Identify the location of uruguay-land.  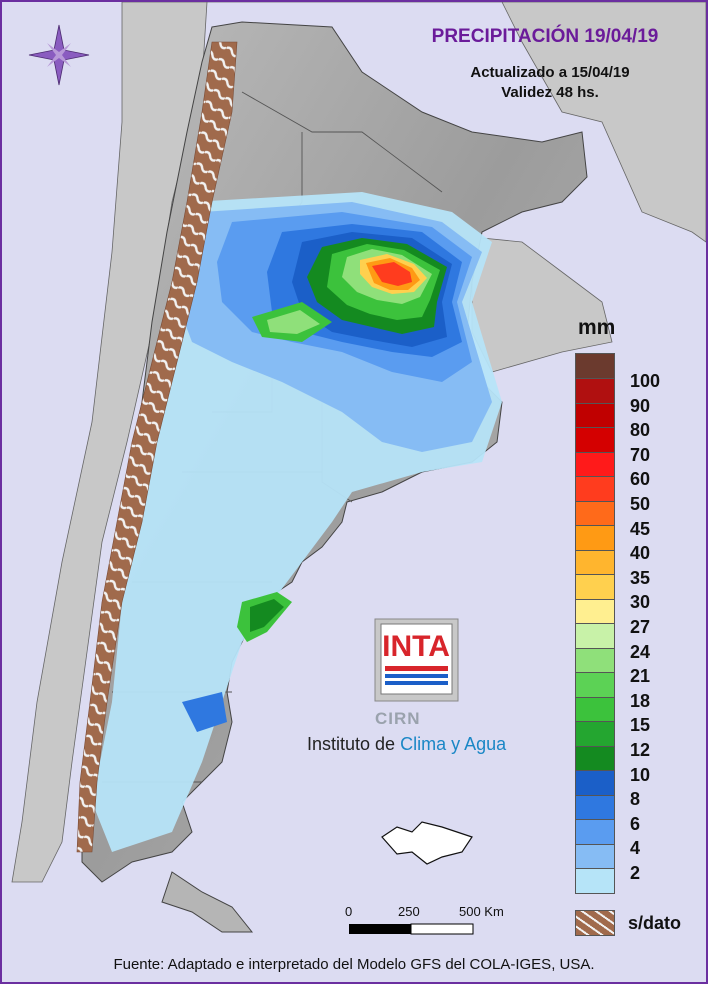
(542, 304).